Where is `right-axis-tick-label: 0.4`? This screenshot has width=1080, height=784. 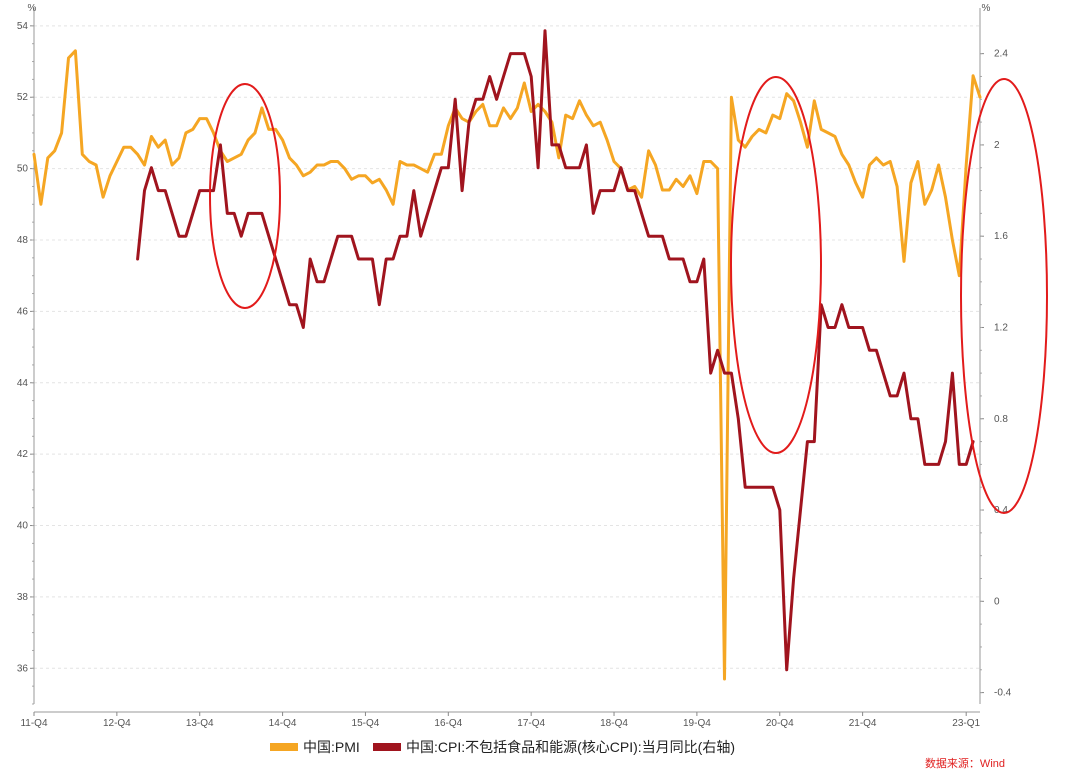
right-axis-tick-label: 0.4 is located at coordinates (1001, 510).